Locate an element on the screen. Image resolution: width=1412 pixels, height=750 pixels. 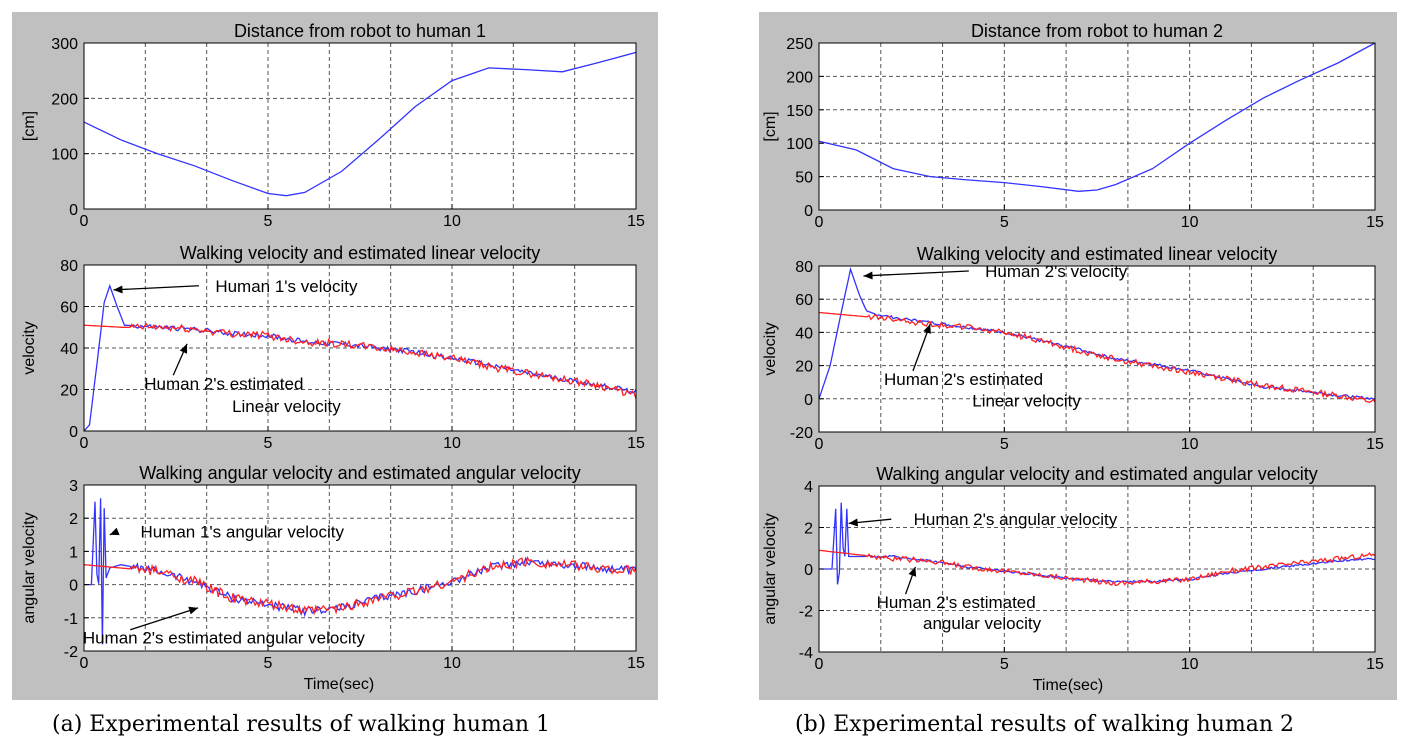
b-middle-axes-frame is located at coordinates (1097, 349).